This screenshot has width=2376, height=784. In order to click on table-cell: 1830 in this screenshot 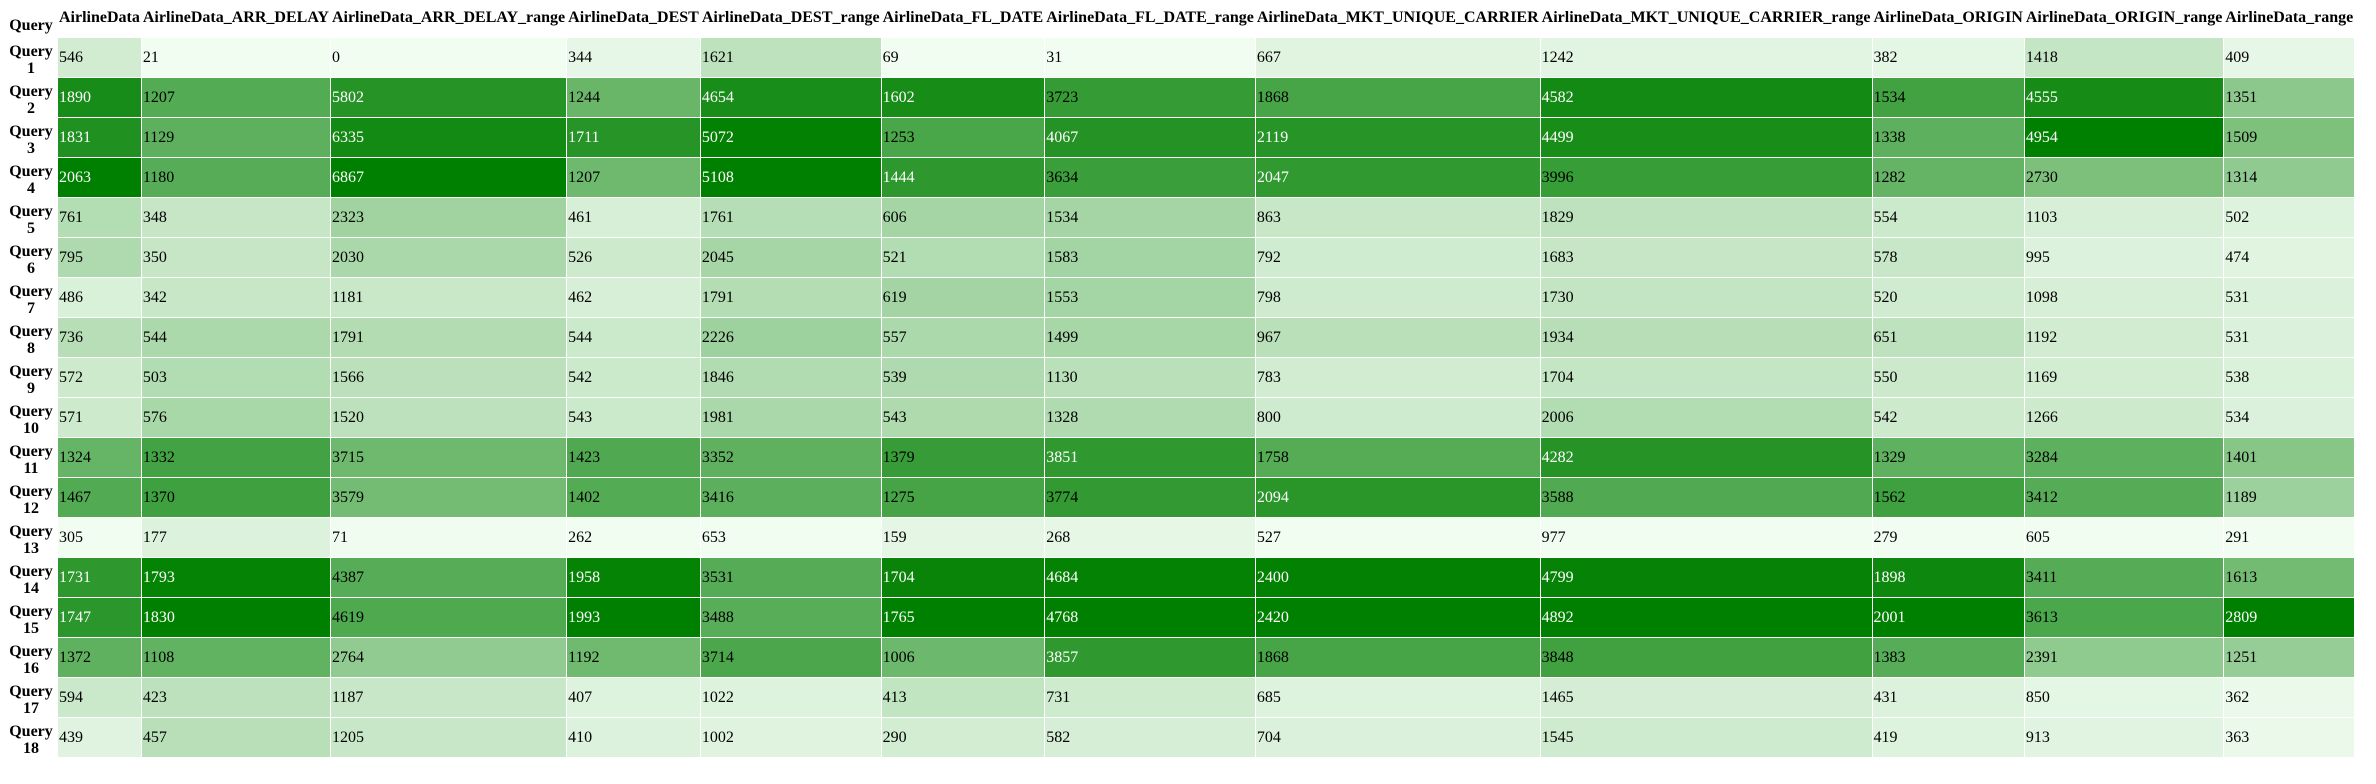, I will do `click(235, 617)`.